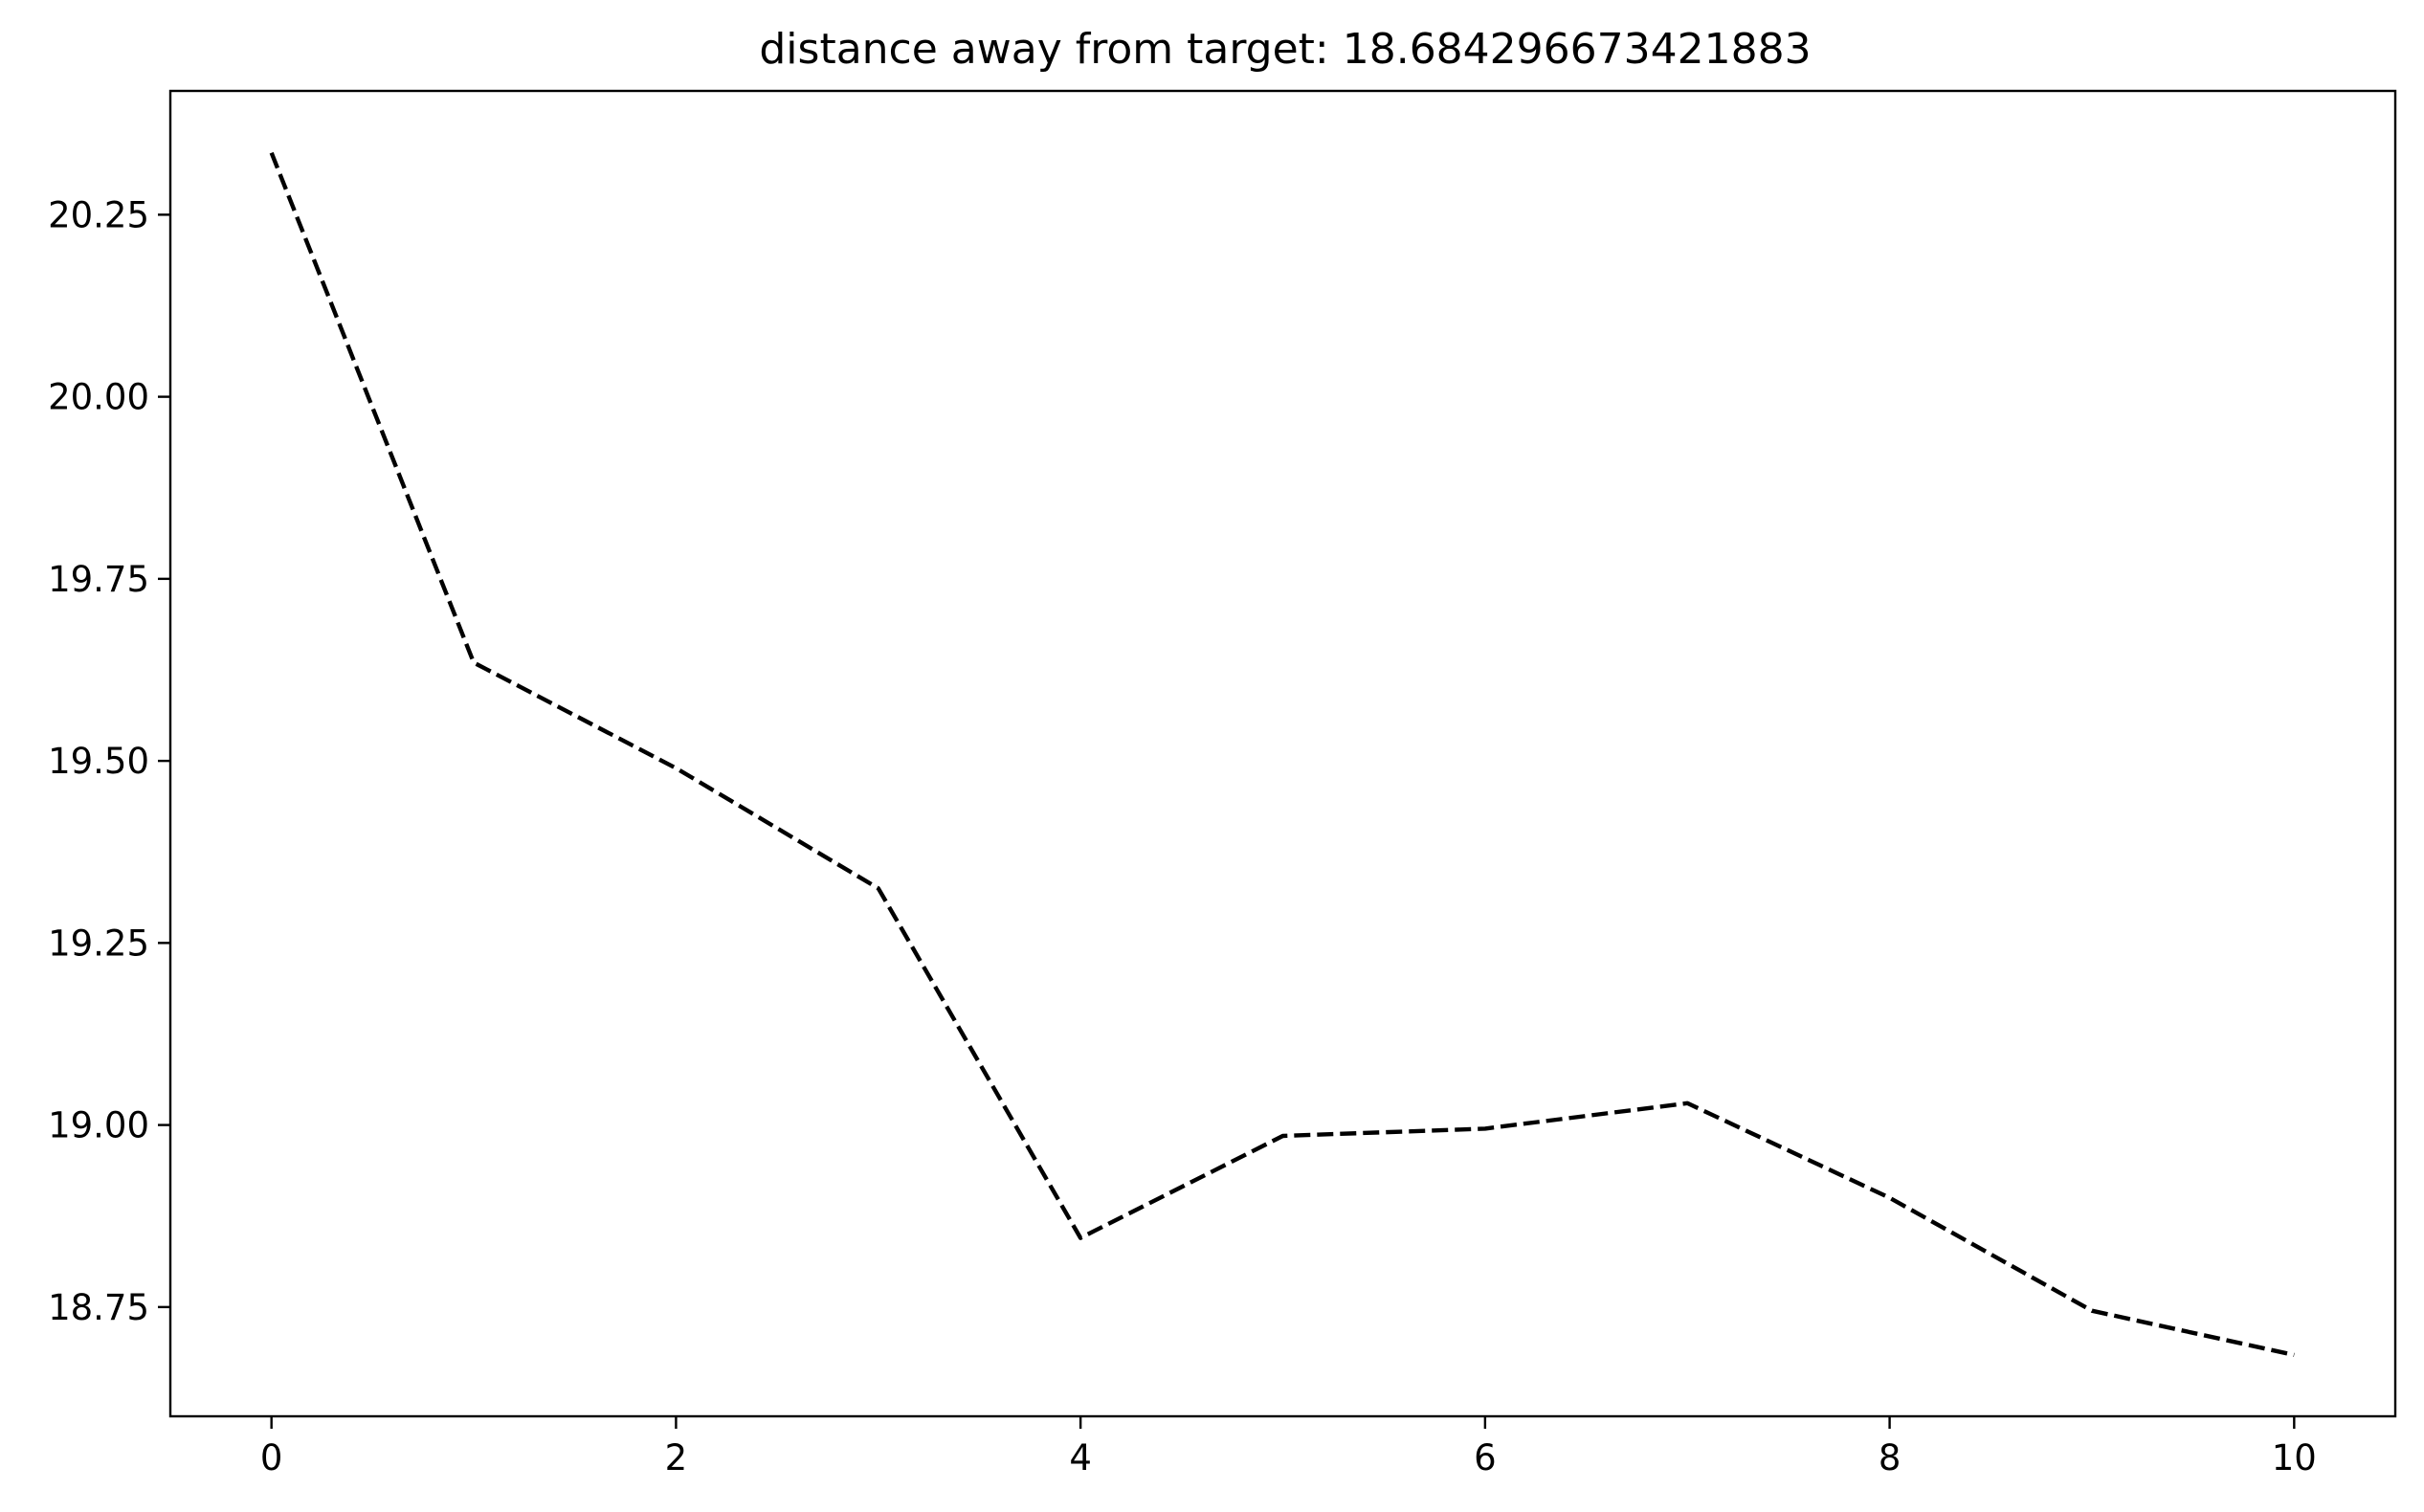 This screenshot has width=2424, height=1512. What do you see at coordinates (98, 214) in the screenshot?
I see `y-tick-label: 20.25` at bounding box center [98, 214].